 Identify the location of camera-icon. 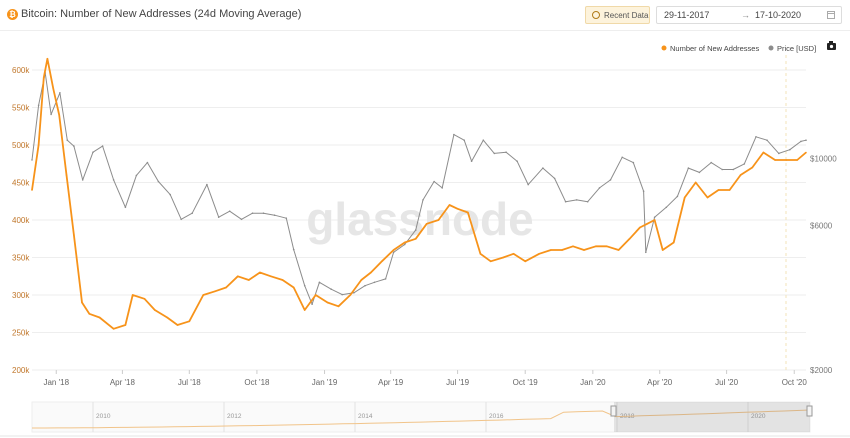
(831, 45).